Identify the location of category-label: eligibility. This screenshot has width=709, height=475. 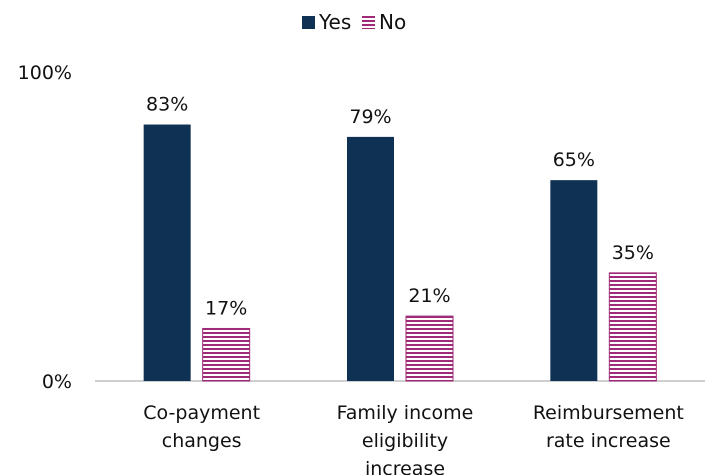
(405, 441).